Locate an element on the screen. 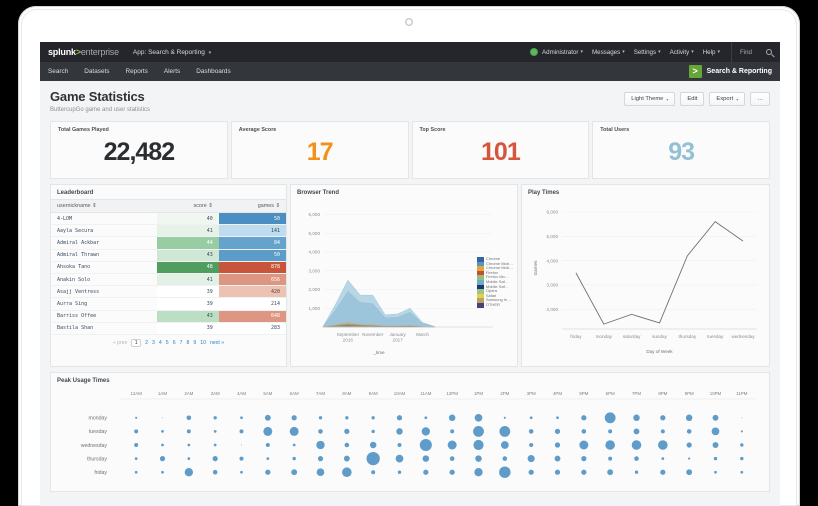  column-header-games: games ⇕ is located at coordinates (252, 206).